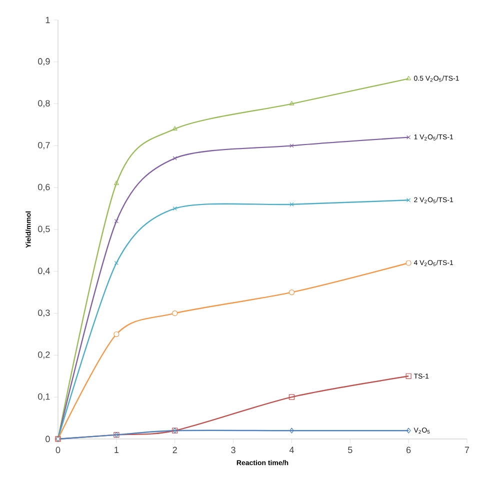 The width and height of the screenshot is (485, 484). I want to click on y-tick-label: 0,9, so click(44, 62).